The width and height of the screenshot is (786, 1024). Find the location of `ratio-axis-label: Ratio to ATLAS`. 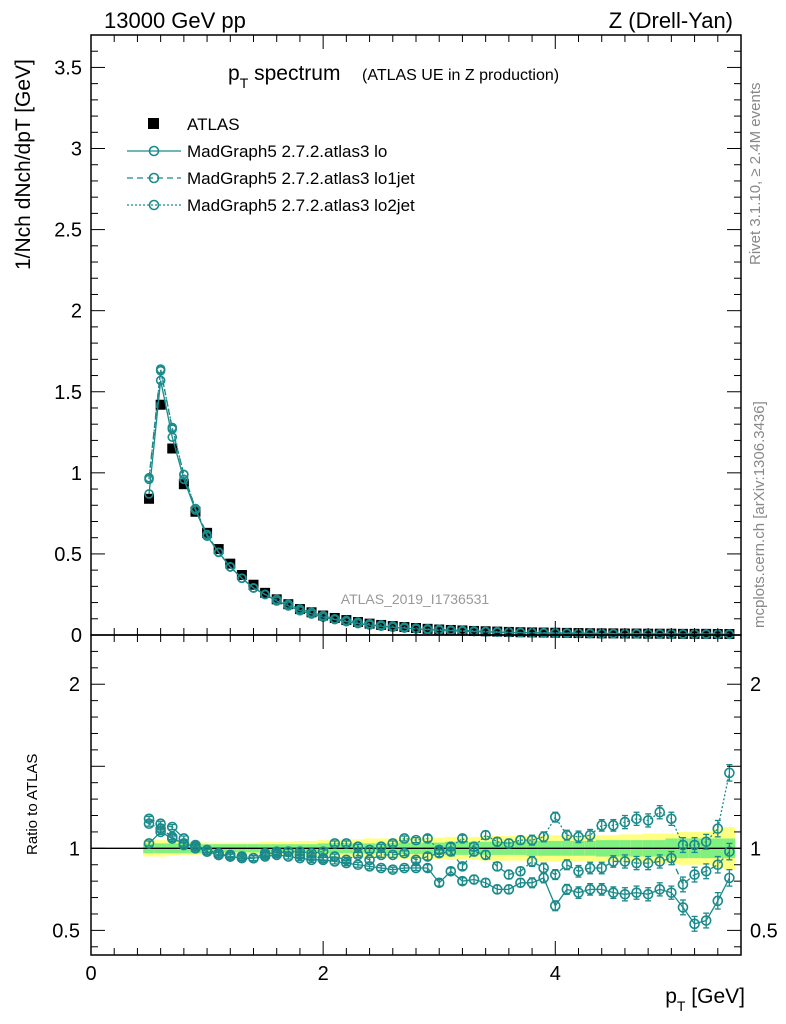

ratio-axis-label: Ratio to ATLAS is located at coordinates (32, 804).